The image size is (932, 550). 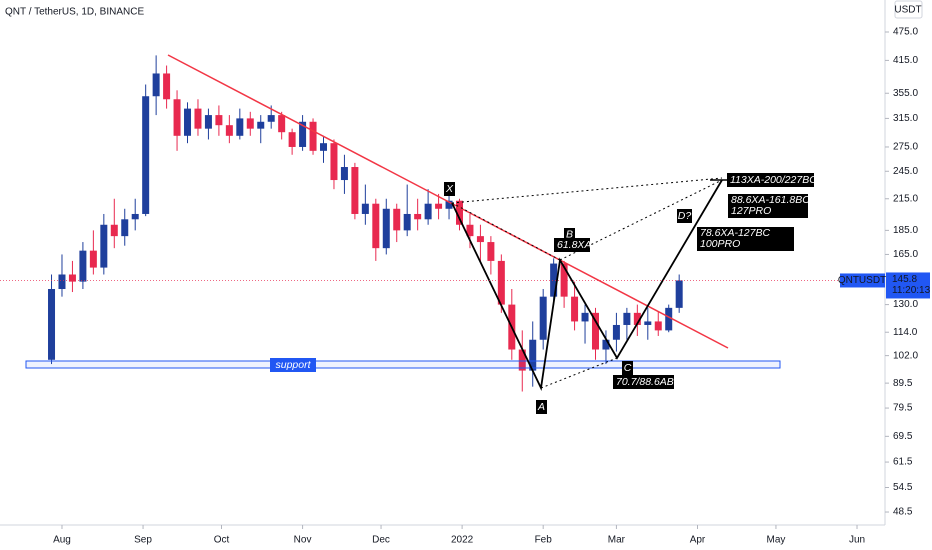 I want to click on x-tick-label: Aug, so click(x=62, y=540).